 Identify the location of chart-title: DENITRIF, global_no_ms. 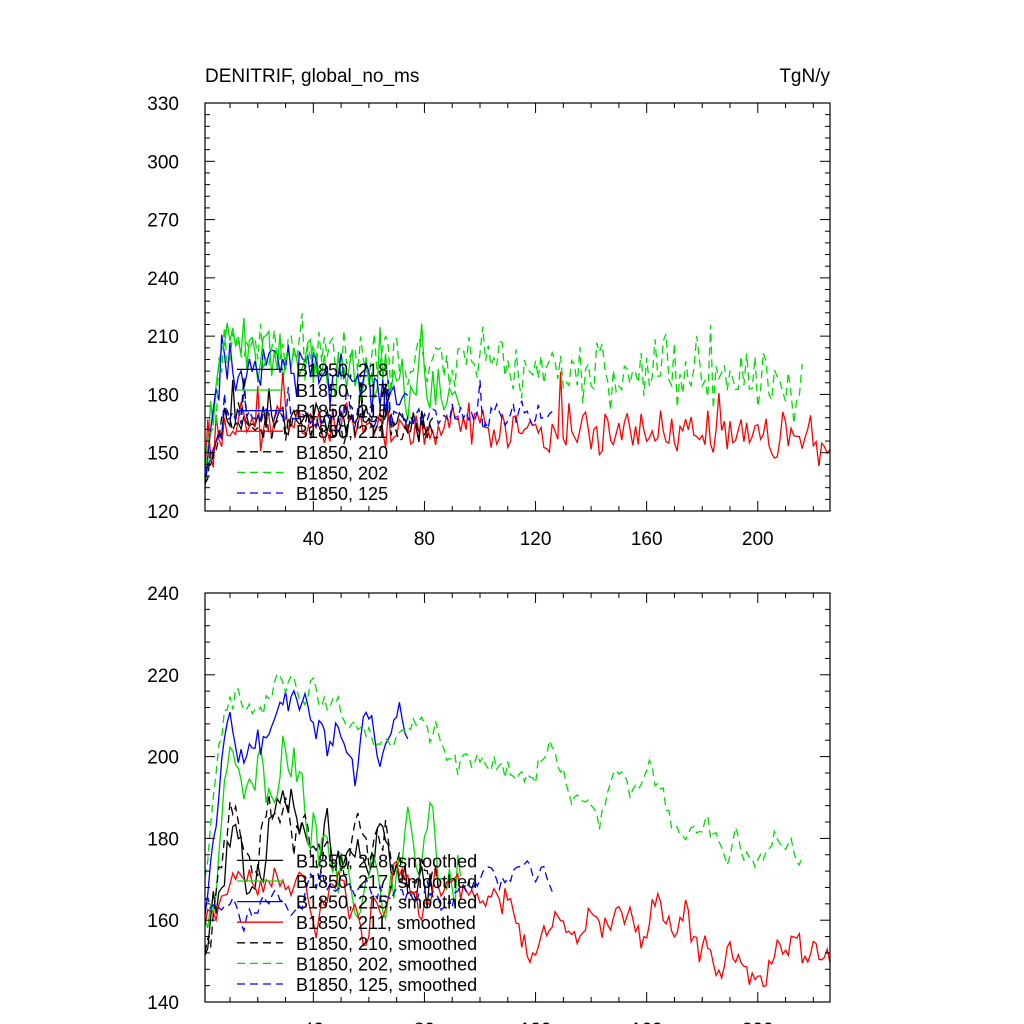
(312, 76).